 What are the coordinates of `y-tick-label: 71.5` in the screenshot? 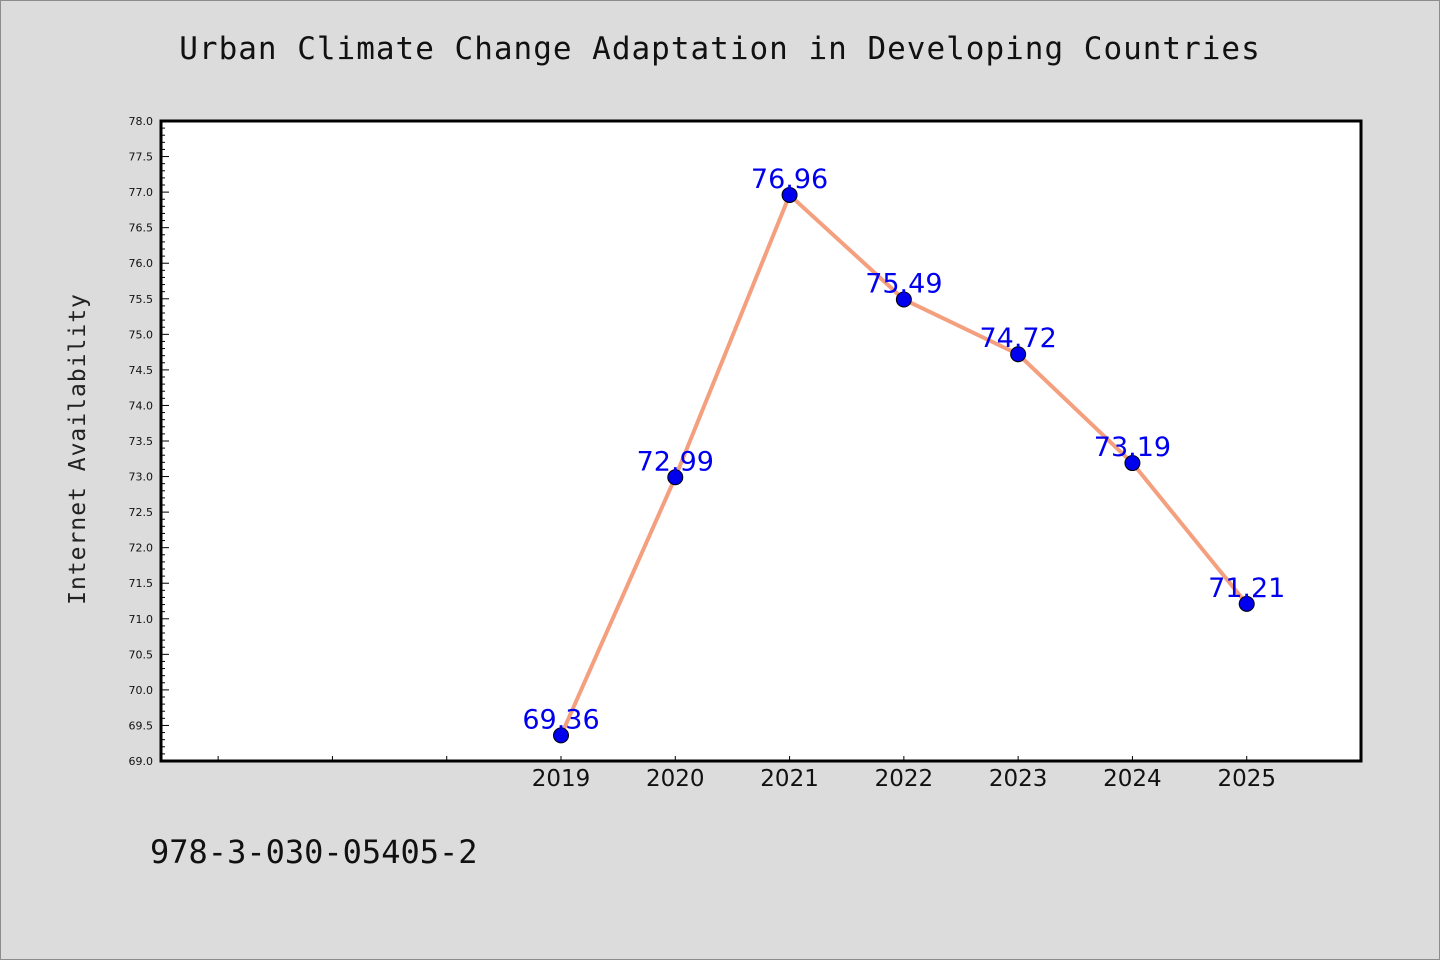 It's located at (141, 583).